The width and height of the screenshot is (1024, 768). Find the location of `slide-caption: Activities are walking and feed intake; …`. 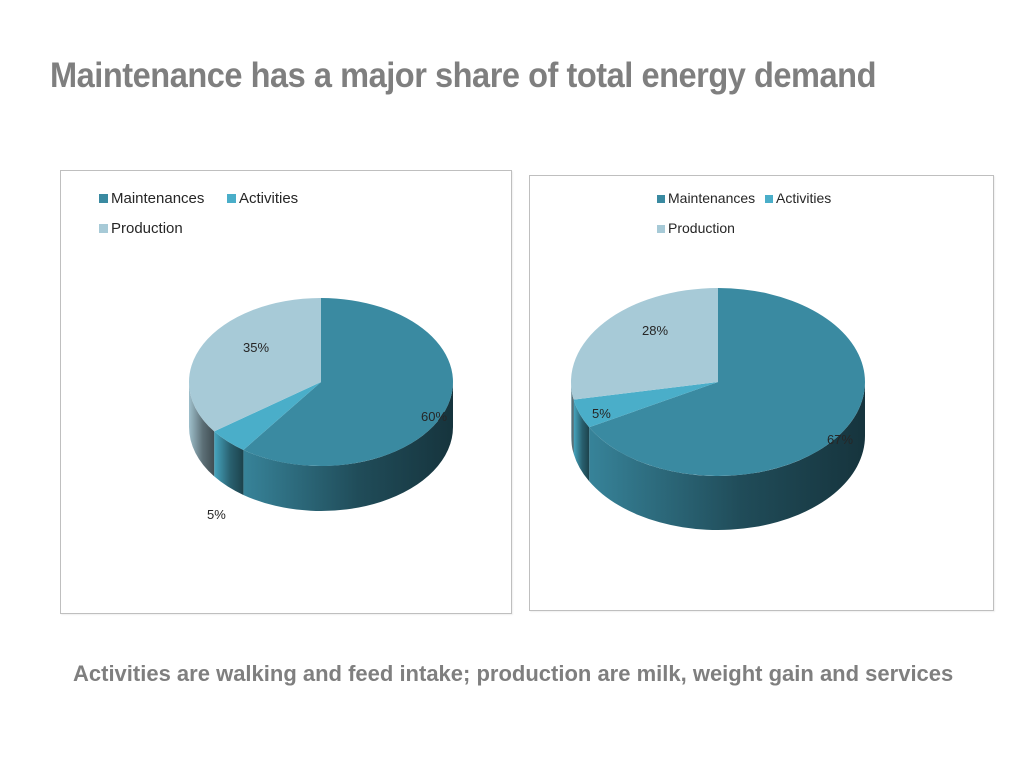

slide-caption: Activities are walking and feed intake; … is located at coordinates (513, 673).